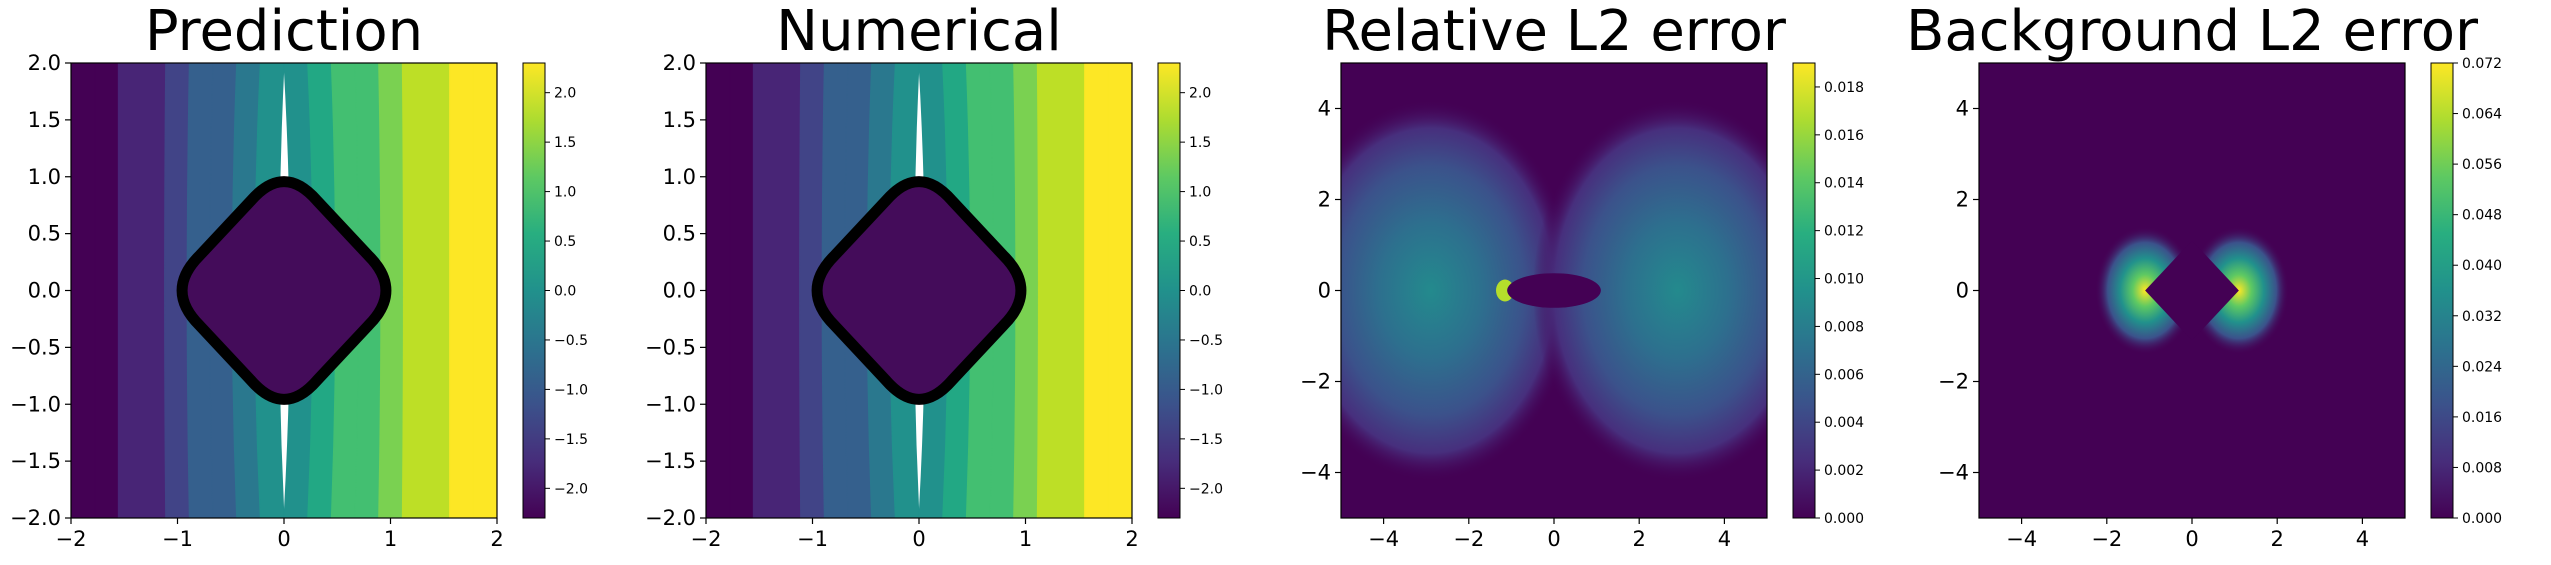 This screenshot has width=2551, height=565. I want to click on colorbar-tick-label: 0.024, so click(2482, 367).